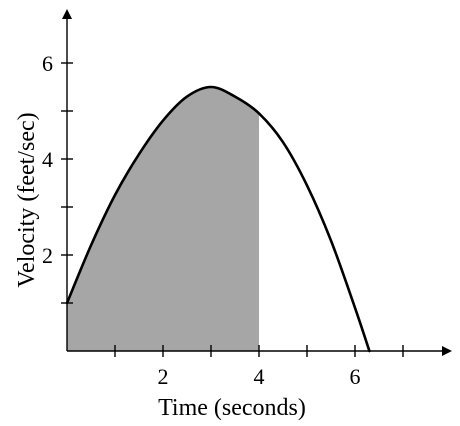 This screenshot has width=460, height=426. I want to click on x-tick-label-2: 2, so click(163, 376).